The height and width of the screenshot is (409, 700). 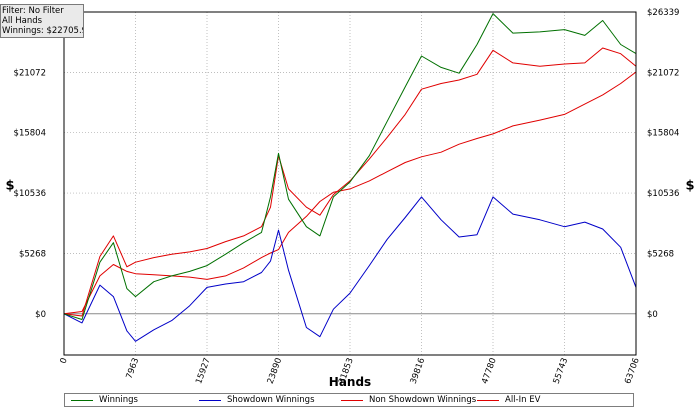 What do you see at coordinates (663, 194) in the screenshot?
I see `y-tick-label-right: $10536` at bounding box center [663, 194].